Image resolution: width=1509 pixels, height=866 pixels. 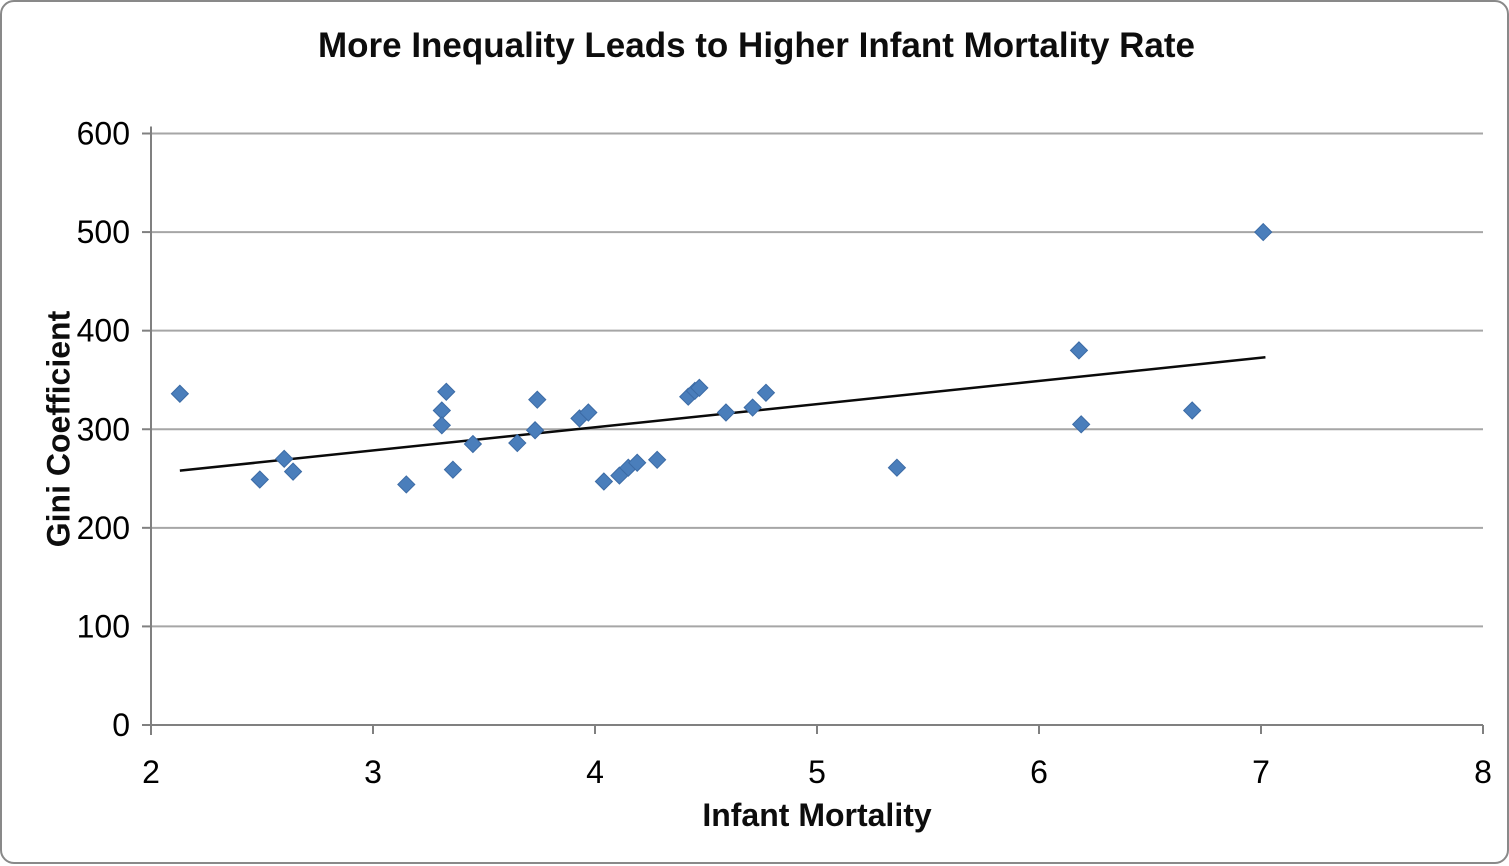 I want to click on y-tick-label-300: 300, so click(x=103, y=429).